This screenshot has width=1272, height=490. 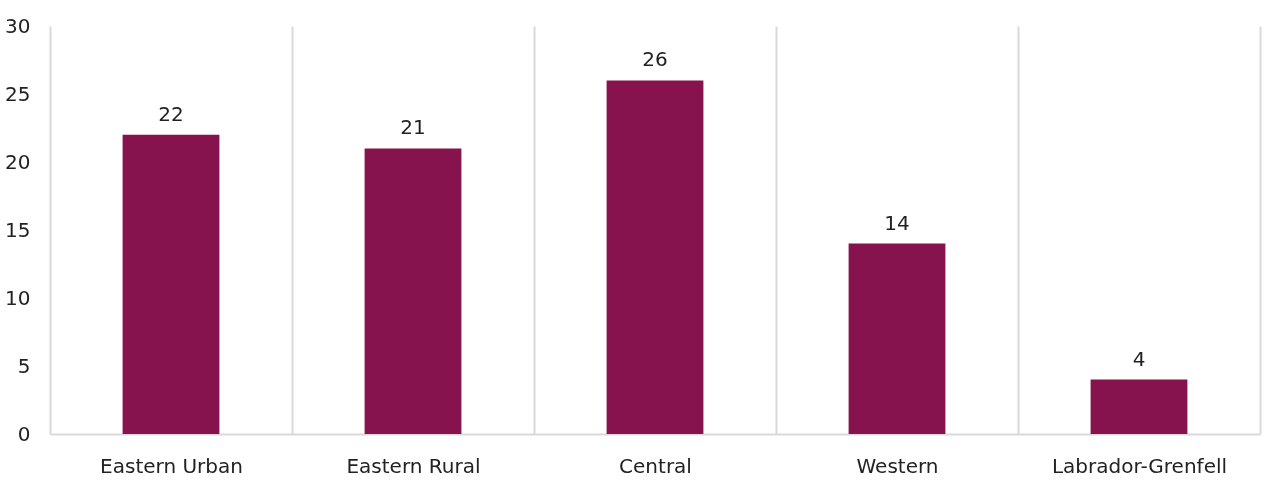 I want to click on y-tick-label: 0, so click(x=24, y=433).